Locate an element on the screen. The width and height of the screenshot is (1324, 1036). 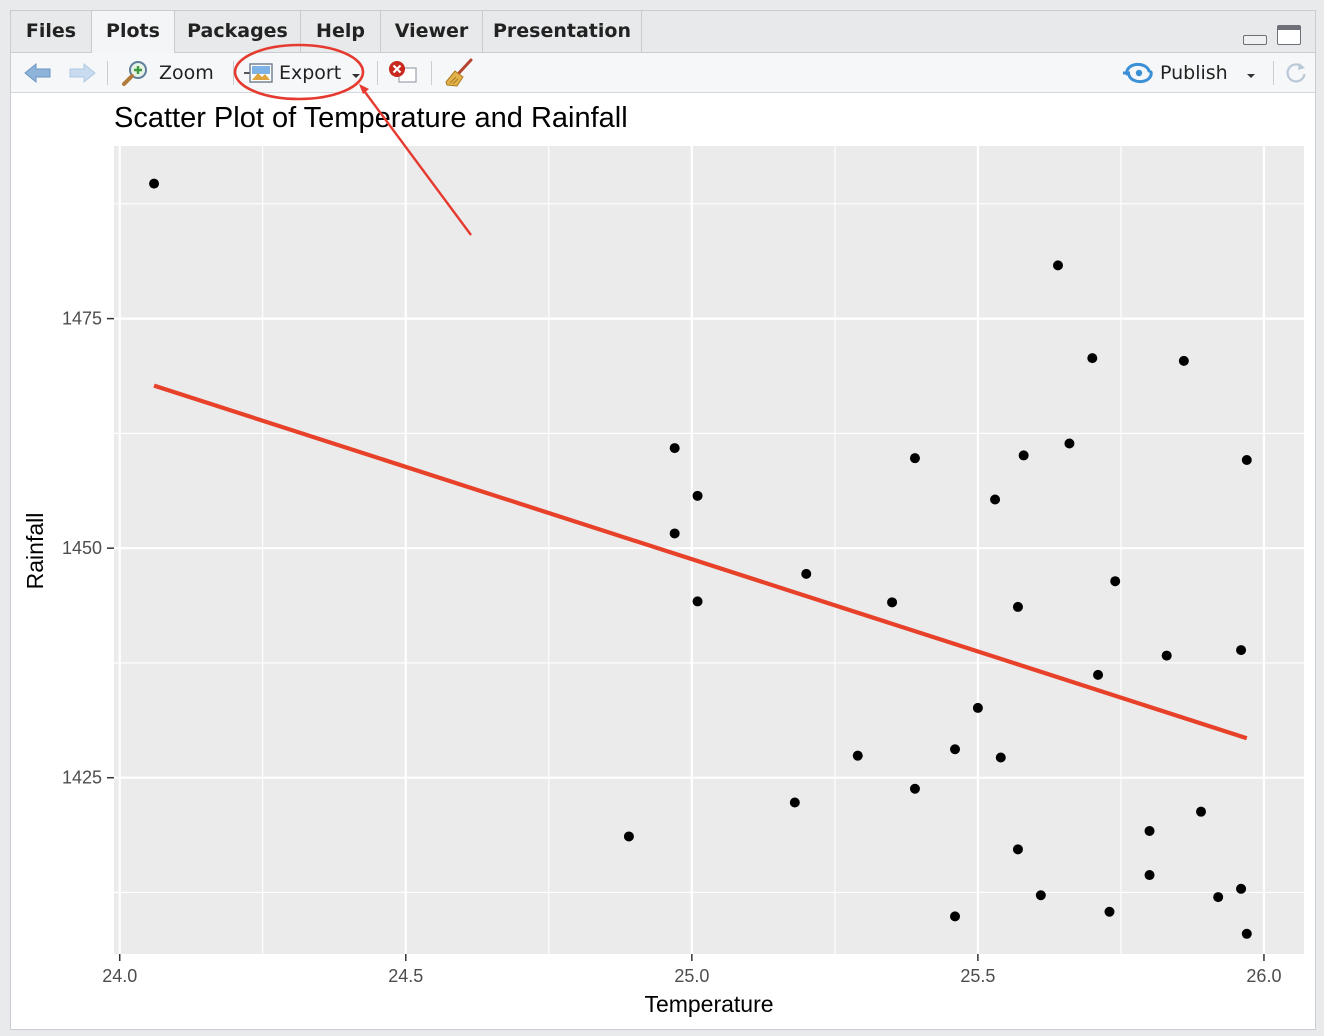
x-tick-label: 25.0 is located at coordinates (691, 976).